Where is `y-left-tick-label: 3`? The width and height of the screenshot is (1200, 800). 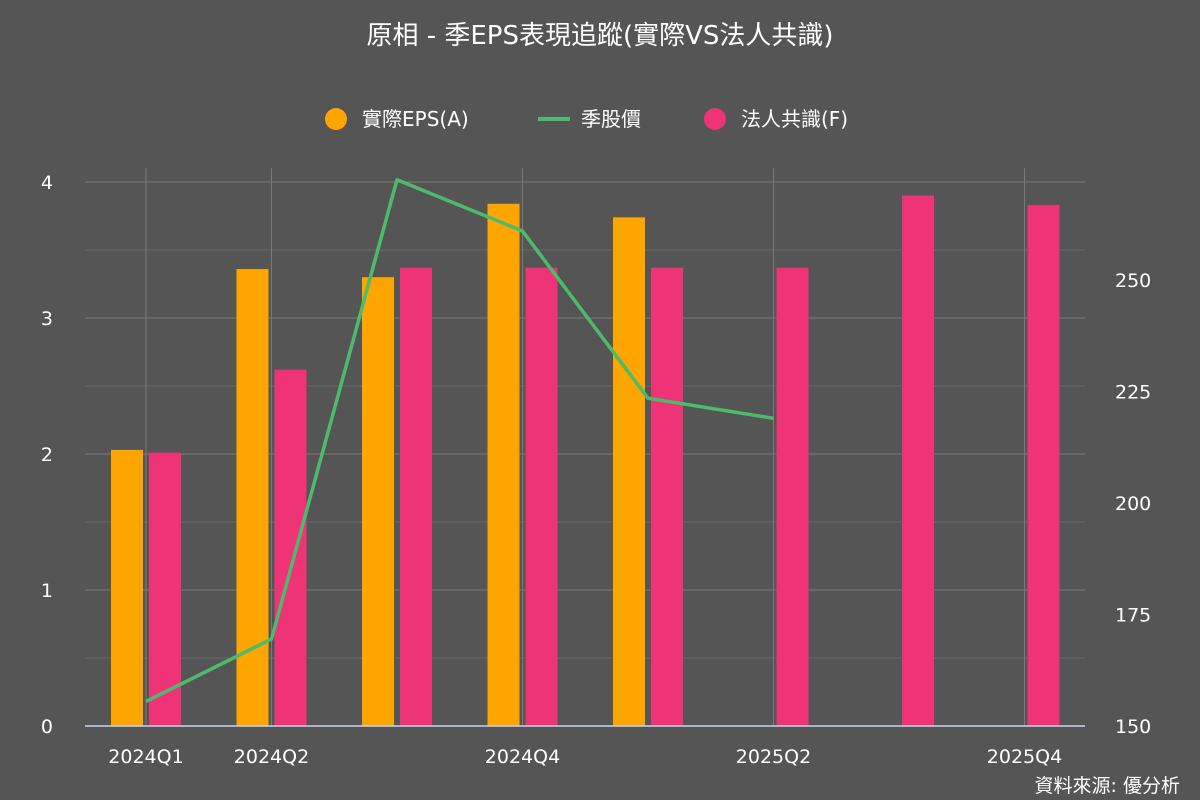 y-left-tick-label: 3 is located at coordinates (47, 319).